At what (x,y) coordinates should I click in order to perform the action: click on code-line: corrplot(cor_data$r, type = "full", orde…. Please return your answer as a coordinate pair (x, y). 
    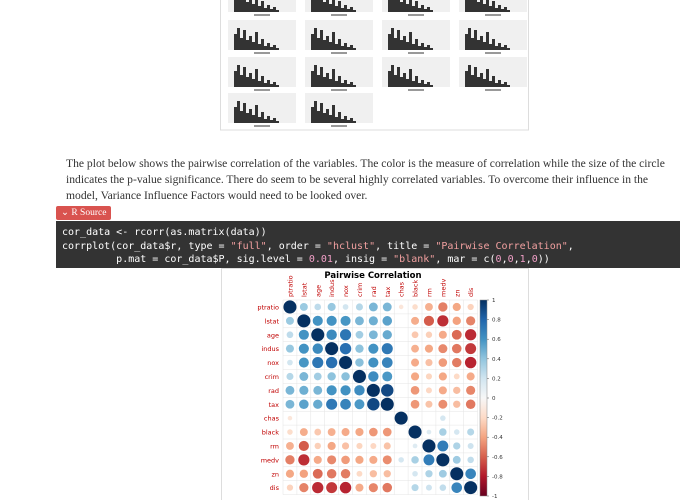
    Looking at the image, I should click on (318, 246).